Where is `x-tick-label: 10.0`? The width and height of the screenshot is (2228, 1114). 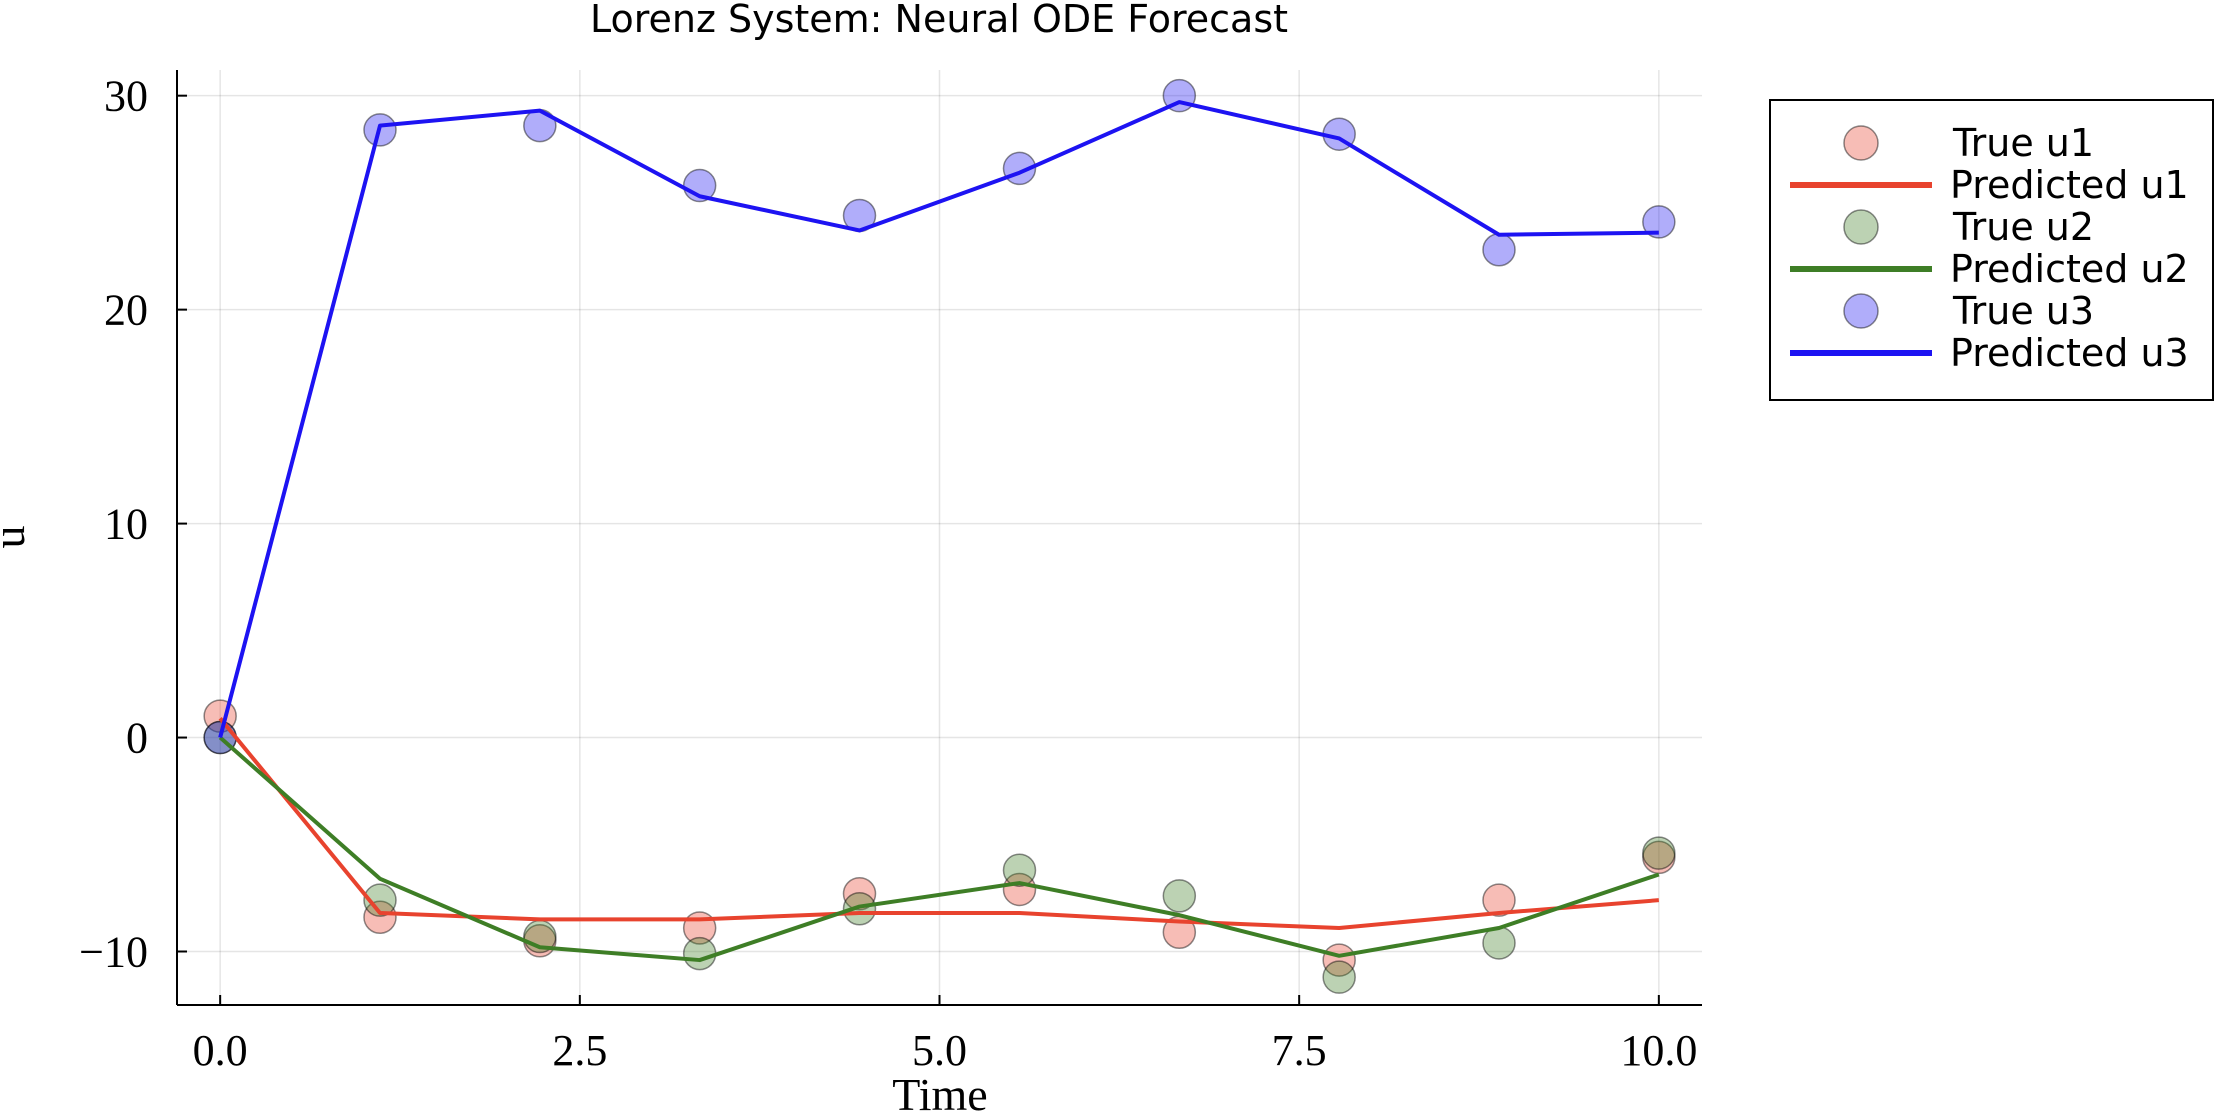 x-tick-label: 10.0 is located at coordinates (1658, 1050).